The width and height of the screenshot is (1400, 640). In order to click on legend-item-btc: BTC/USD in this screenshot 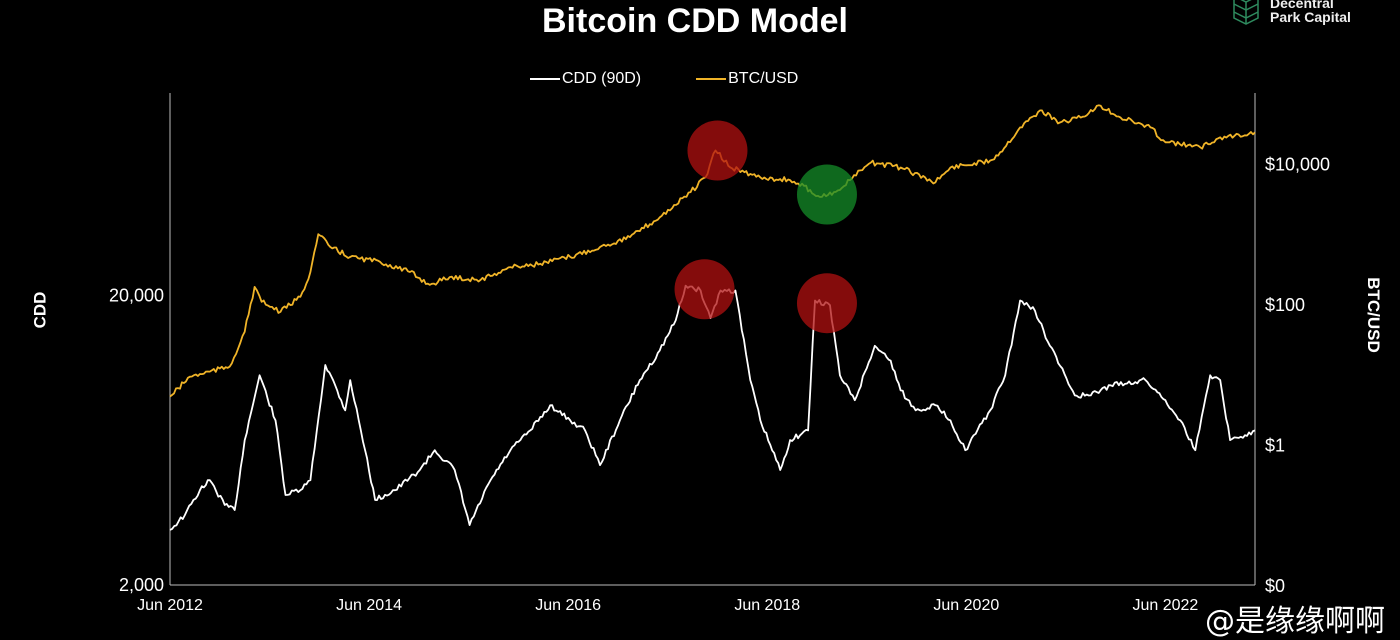, I will do `click(747, 79)`.